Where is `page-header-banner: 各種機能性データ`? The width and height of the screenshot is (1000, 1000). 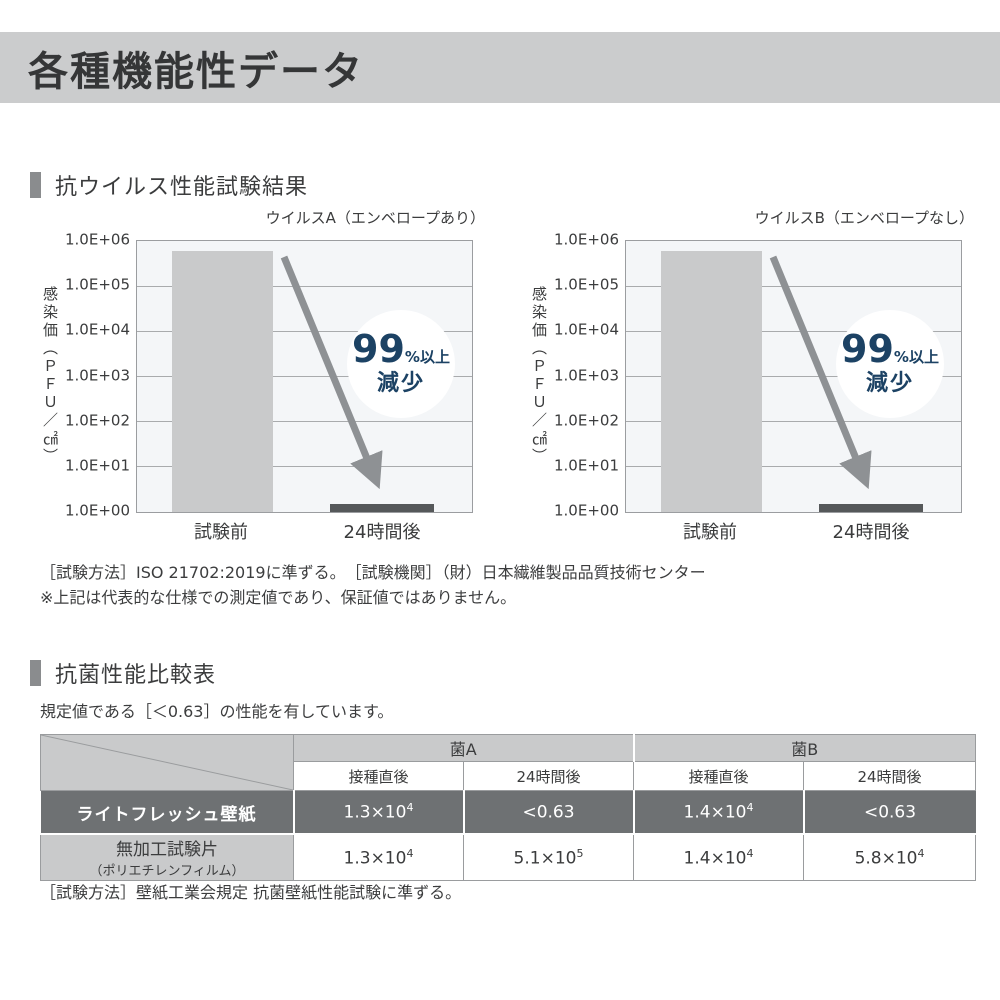
page-header-banner: 各種機能性データ is located at coordinates (500, 67).